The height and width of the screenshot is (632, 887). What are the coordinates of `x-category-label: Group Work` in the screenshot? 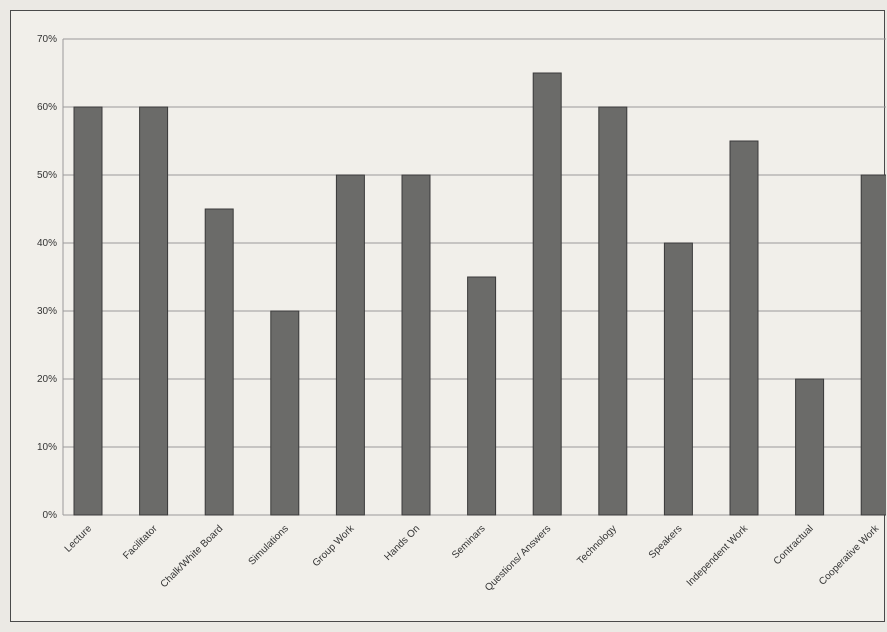 It's located at (334, 546).